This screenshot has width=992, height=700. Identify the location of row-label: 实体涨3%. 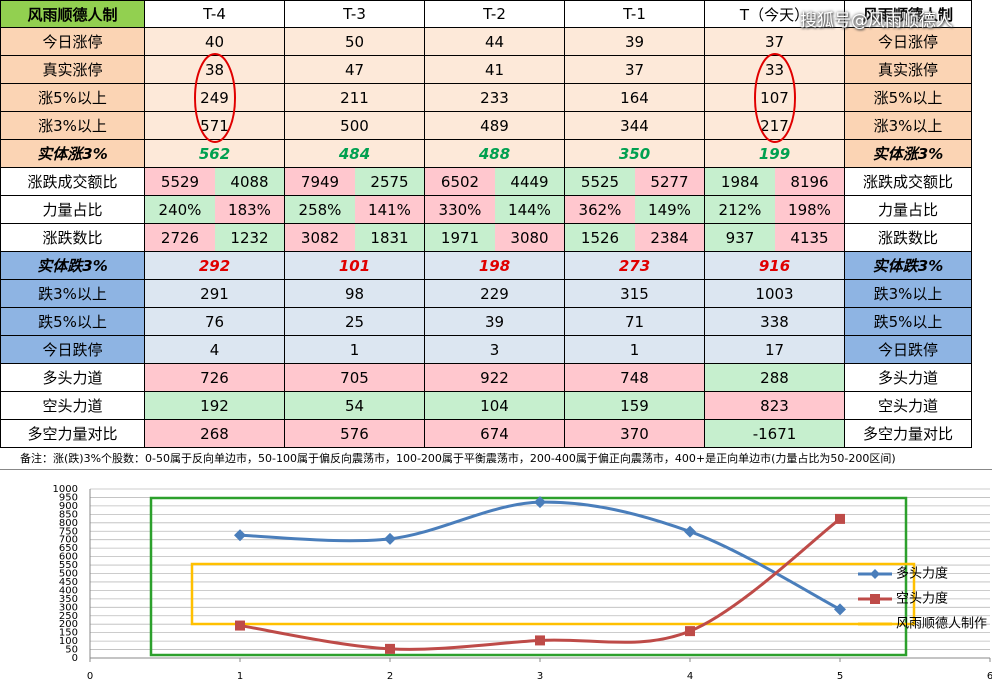
(72, 154).